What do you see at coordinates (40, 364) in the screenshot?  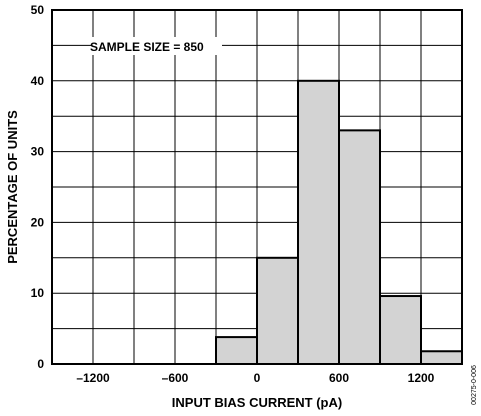 I see `y-tick-label: 0` at bounding box center [40, 364].